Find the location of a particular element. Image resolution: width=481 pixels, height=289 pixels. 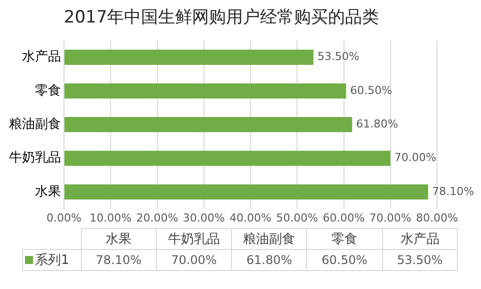

x-tick-label: 0.00% is located at coordinates (64, 217).